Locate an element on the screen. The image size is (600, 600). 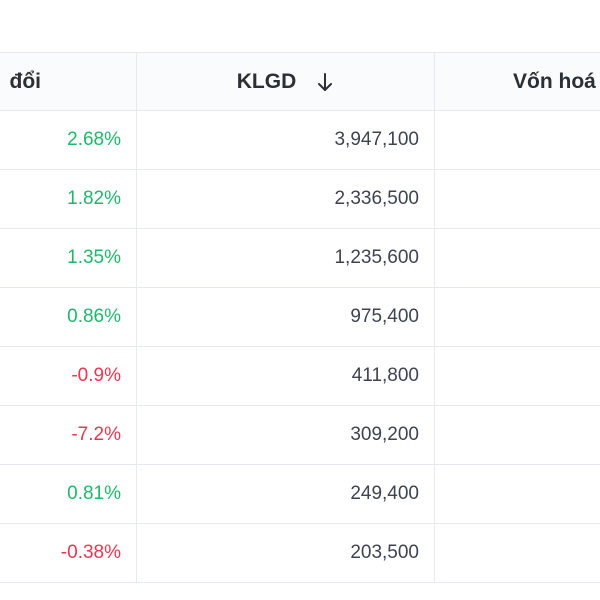
volume-cell: 1,235,600 is located at coordinates (286, 258).